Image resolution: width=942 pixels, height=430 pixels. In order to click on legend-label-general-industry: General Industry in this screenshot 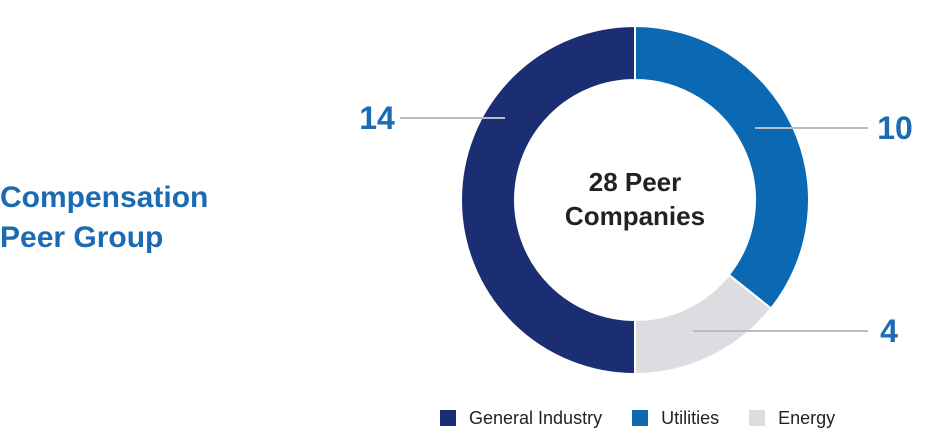, I will do `click(536, 417)`.